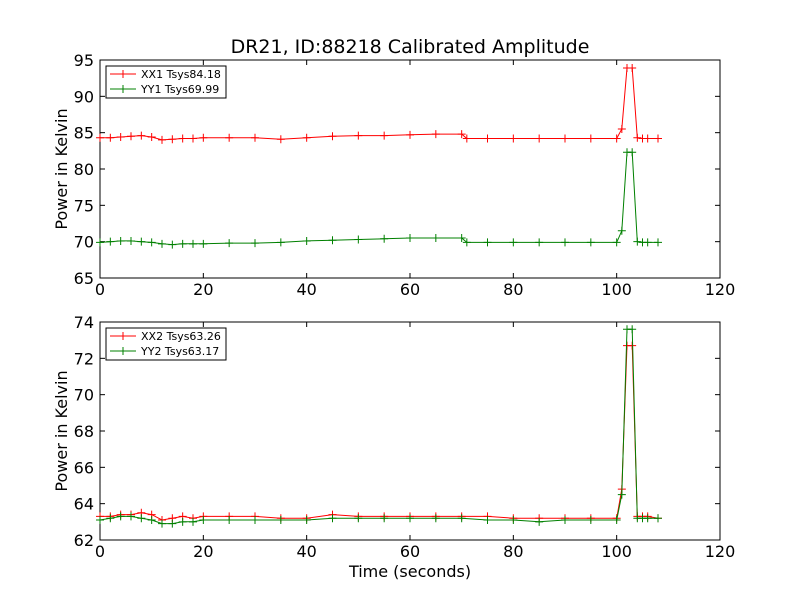  What do you see at coordinates (61, 168) in the screenshot?
I see `top-y-axis-label: Power in Kelvin` at bounding box center [61, 168].